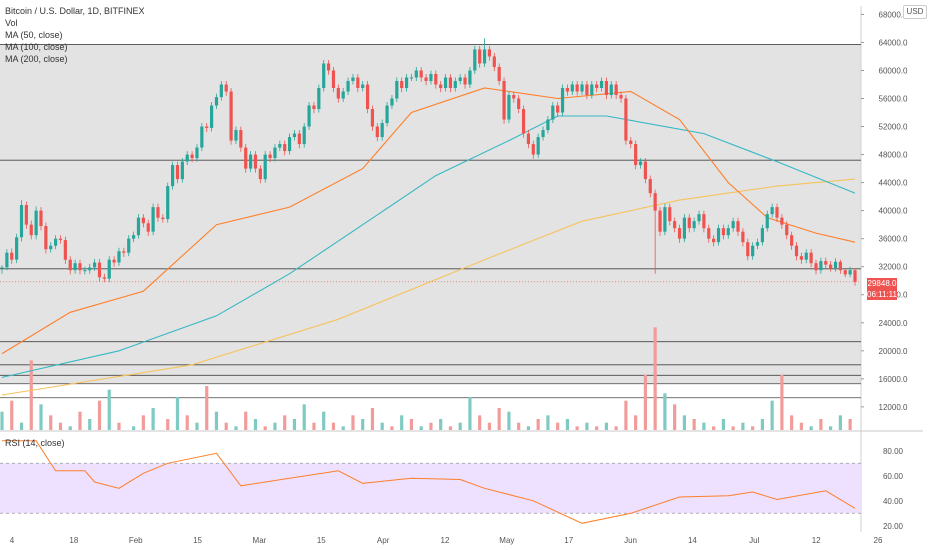 The width and height of the screenshot is (932, 550). Describe the element at coordinates (915, 12) in the screenshot. I see `currency-badge: USD` at that location.